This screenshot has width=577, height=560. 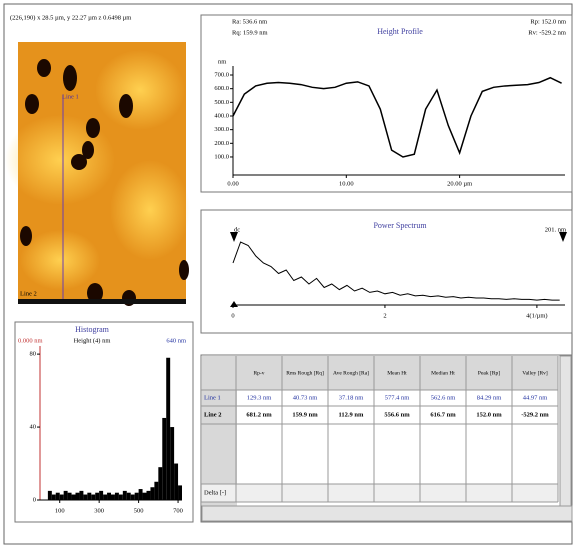 What do you see at coordinates (489, 397) in the screenshot?
I see `table-cell: 84.29 nm` at bounding box center [489, 397].